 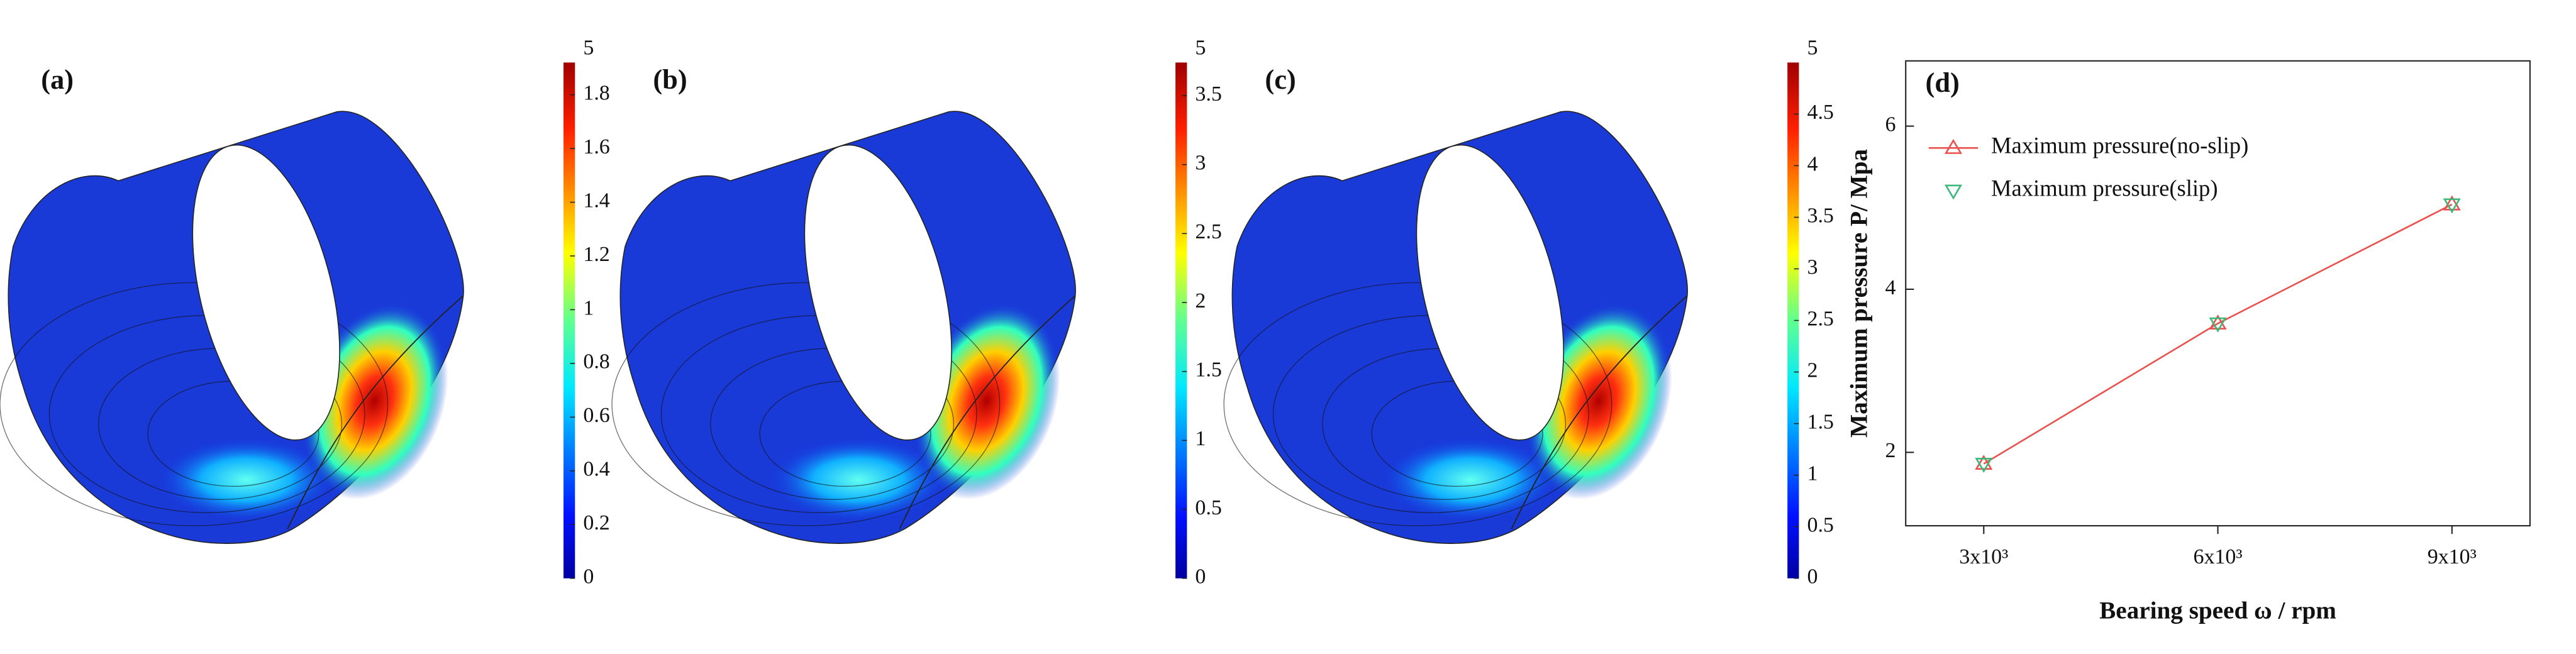 What do you see at coordinates (1943, 82) in the screenshot?
I see `panel-label: (d)` at bounding box center [1943, 82].